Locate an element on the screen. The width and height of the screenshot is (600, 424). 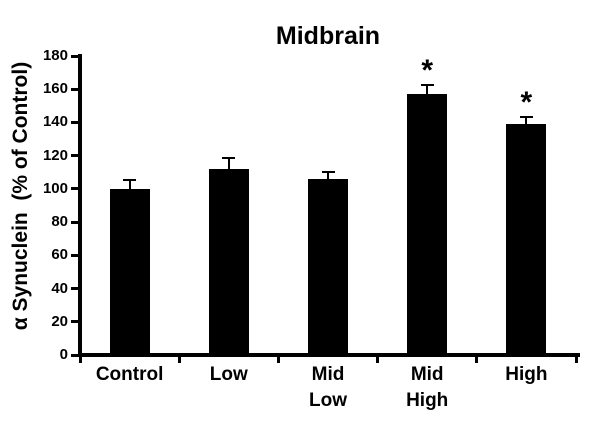
y-tick-label: 140 is located at coordinates (55, 122).